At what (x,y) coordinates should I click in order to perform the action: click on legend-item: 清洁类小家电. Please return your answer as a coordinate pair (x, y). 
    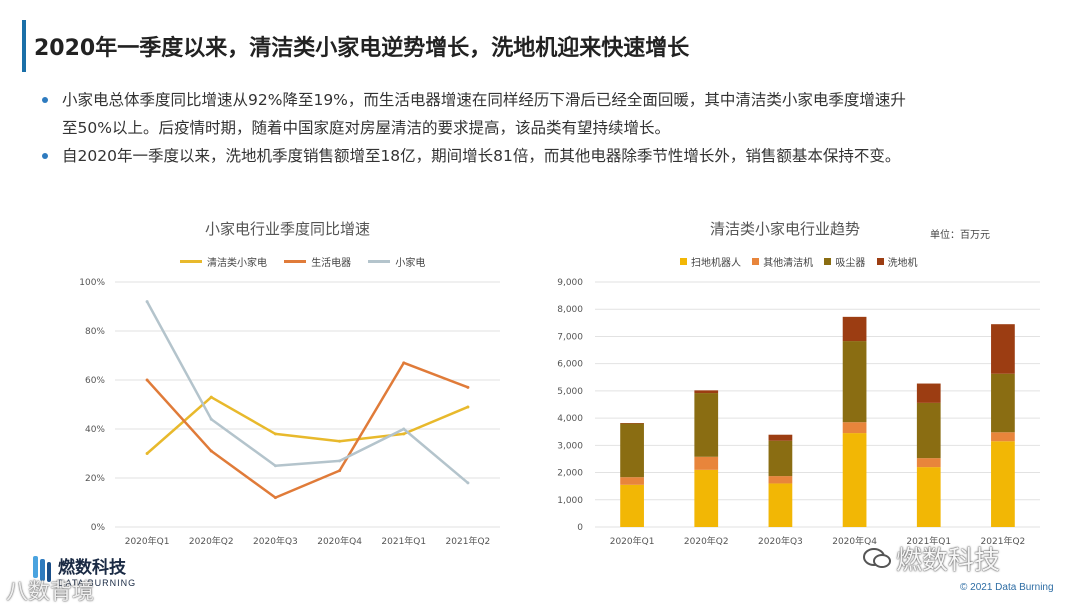
    Looking at the image, I should click on (223, 261).